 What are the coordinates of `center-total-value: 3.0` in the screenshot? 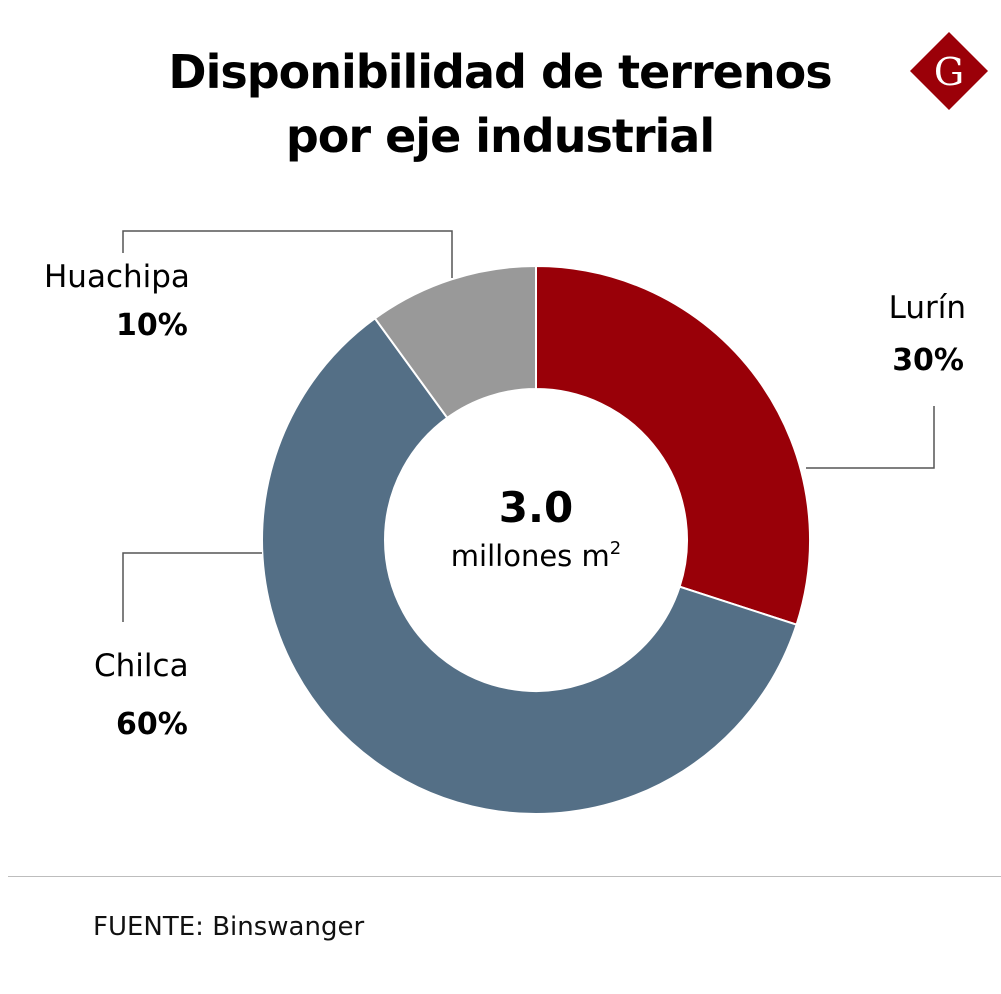 It's located at (536, 507).